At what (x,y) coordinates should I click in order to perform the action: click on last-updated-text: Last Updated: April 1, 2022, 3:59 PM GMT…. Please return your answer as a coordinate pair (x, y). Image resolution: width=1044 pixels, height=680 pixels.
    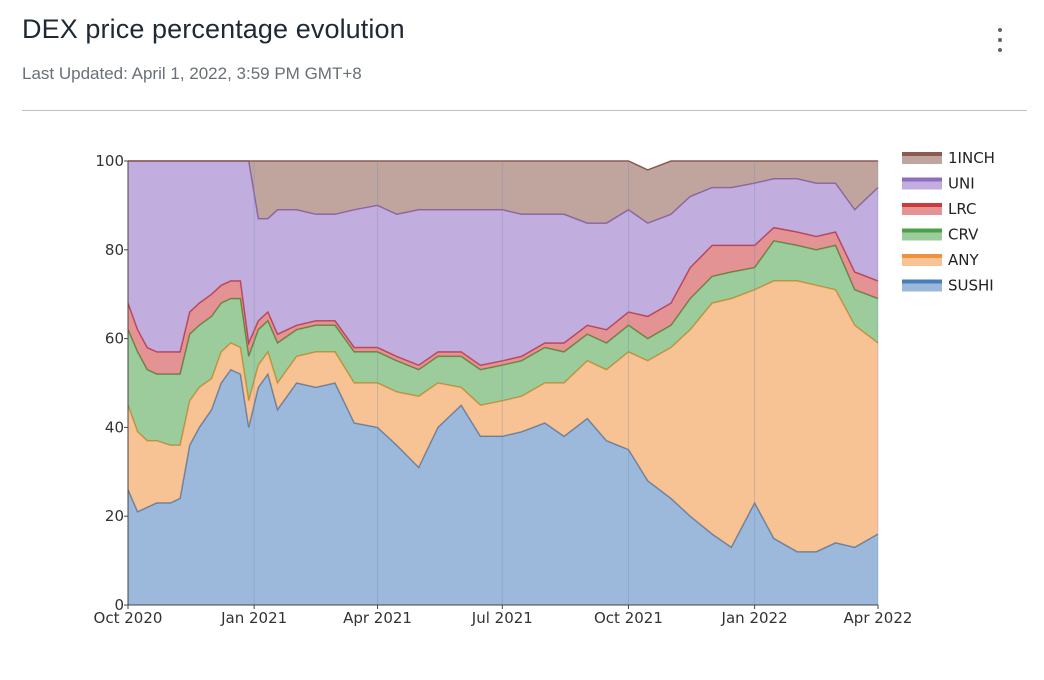
    Looking at the image, I should click on (192, 73).